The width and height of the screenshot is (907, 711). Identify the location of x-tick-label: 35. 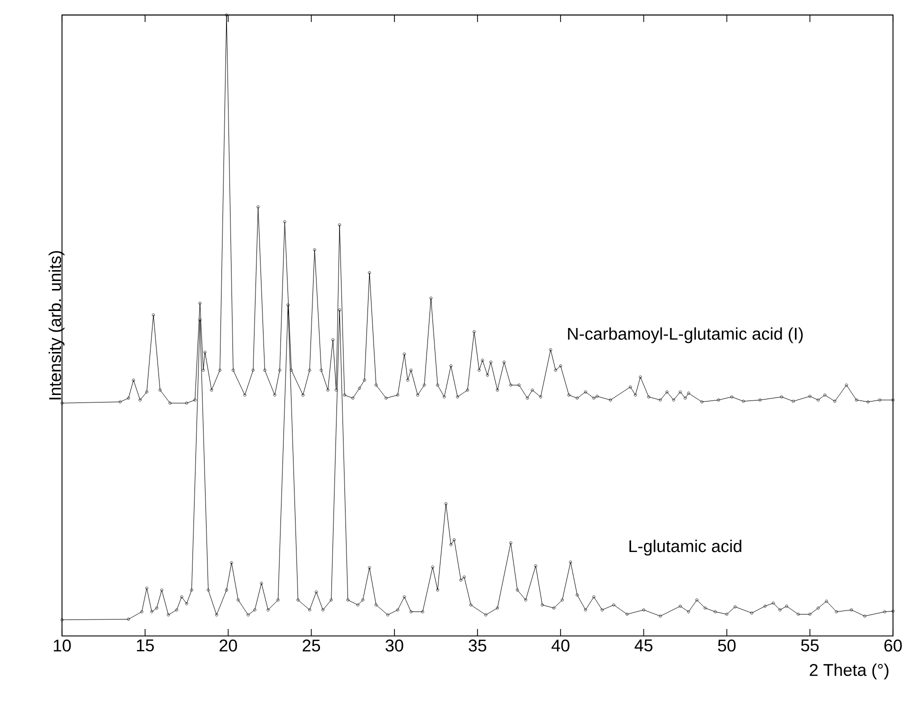
(477, 646).